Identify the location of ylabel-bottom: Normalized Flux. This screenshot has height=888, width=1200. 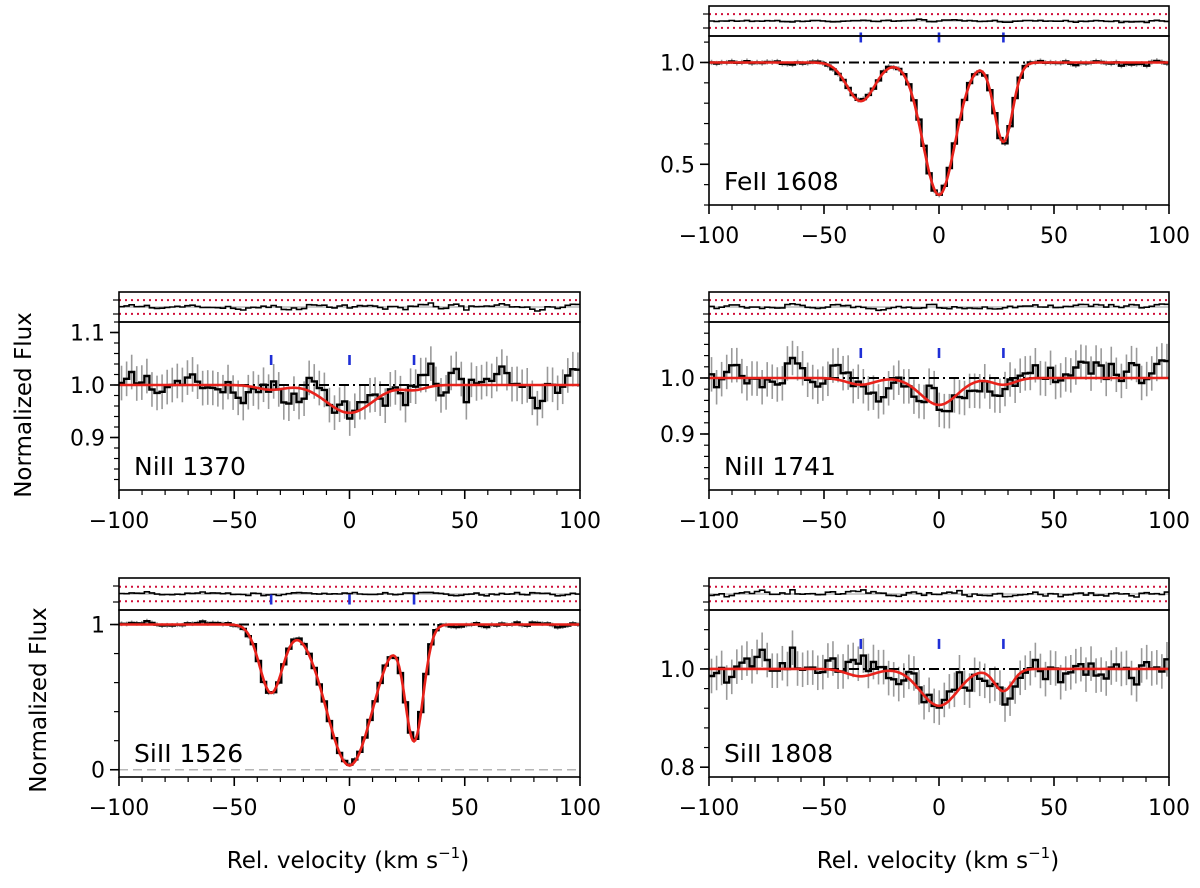
(39, 700).